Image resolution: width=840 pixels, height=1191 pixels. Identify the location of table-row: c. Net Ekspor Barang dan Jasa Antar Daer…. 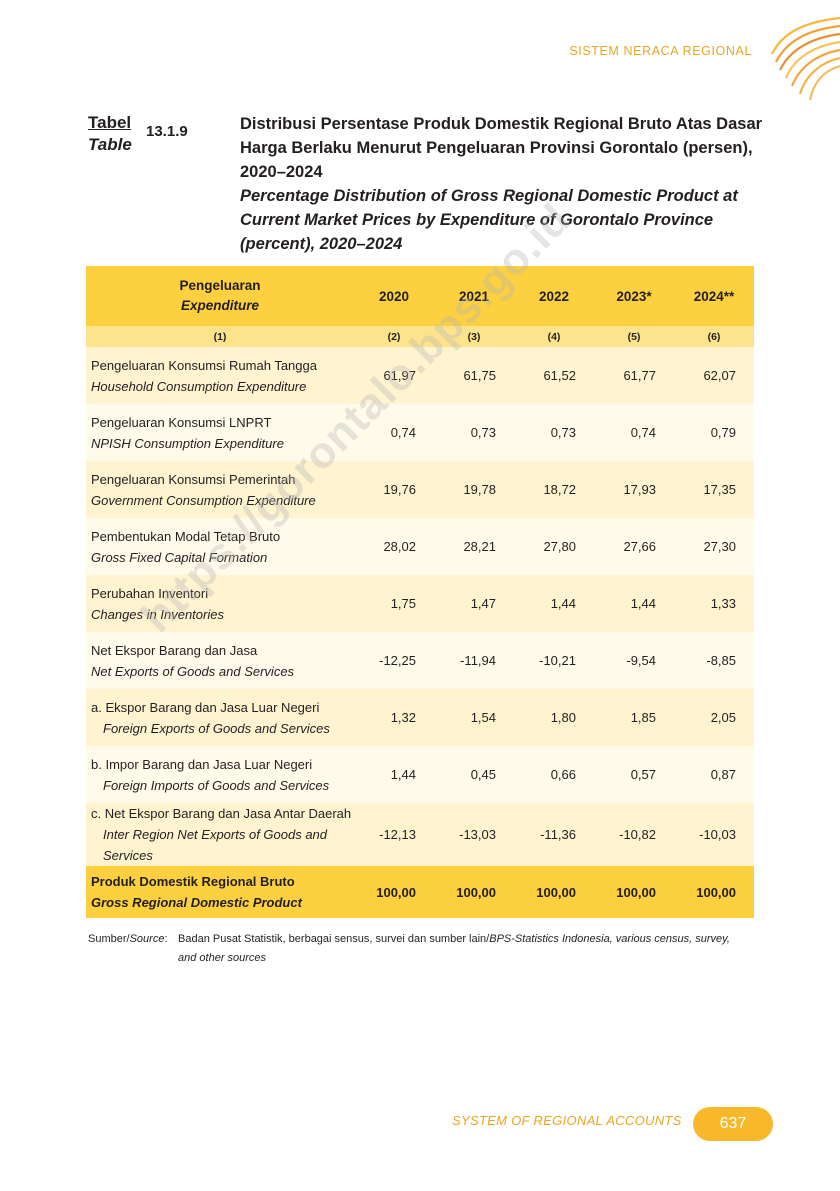
(420, 834).